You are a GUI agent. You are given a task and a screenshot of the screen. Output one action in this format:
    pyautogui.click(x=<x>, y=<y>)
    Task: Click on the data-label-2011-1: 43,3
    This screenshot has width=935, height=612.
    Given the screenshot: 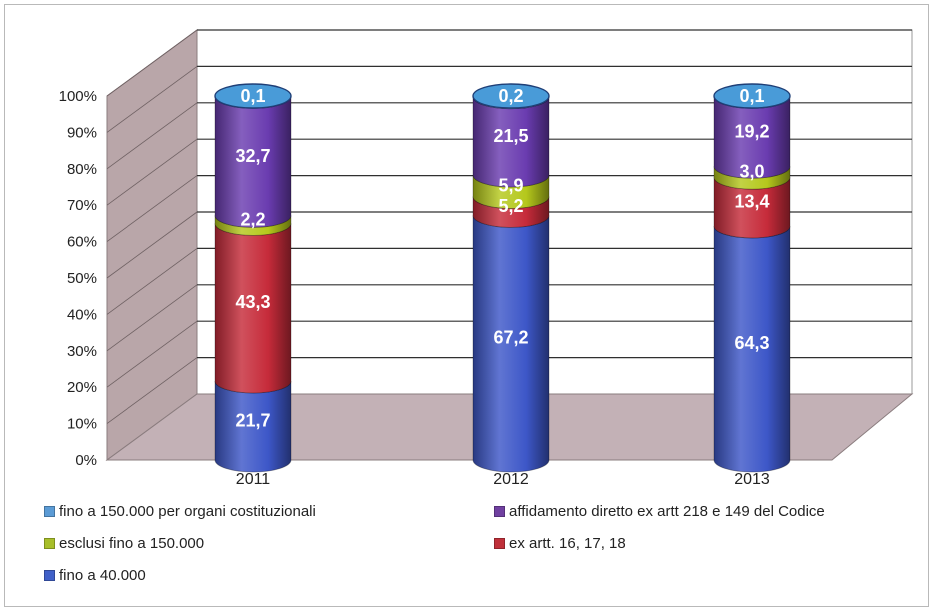 What is the action you would take?
    pyautogui.click(x=252, y=302)
    